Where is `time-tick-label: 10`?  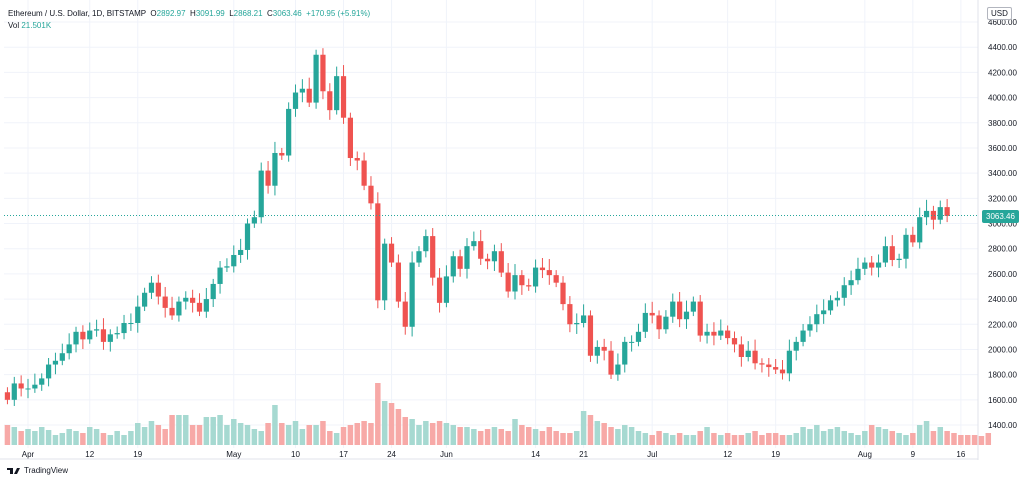
time-tick-label: 10 is located at coordinates (295, 454).